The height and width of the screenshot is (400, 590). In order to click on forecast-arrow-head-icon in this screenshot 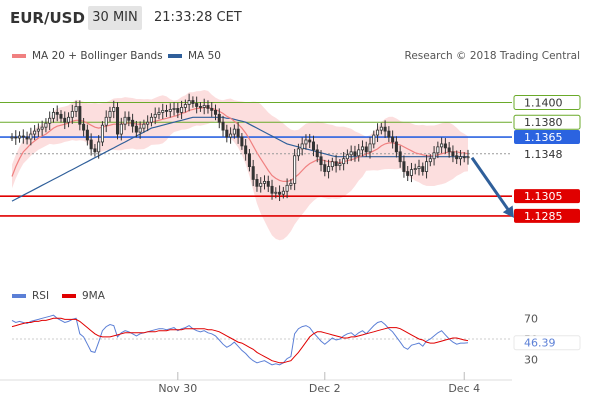, I will do `click(508, 211)`.